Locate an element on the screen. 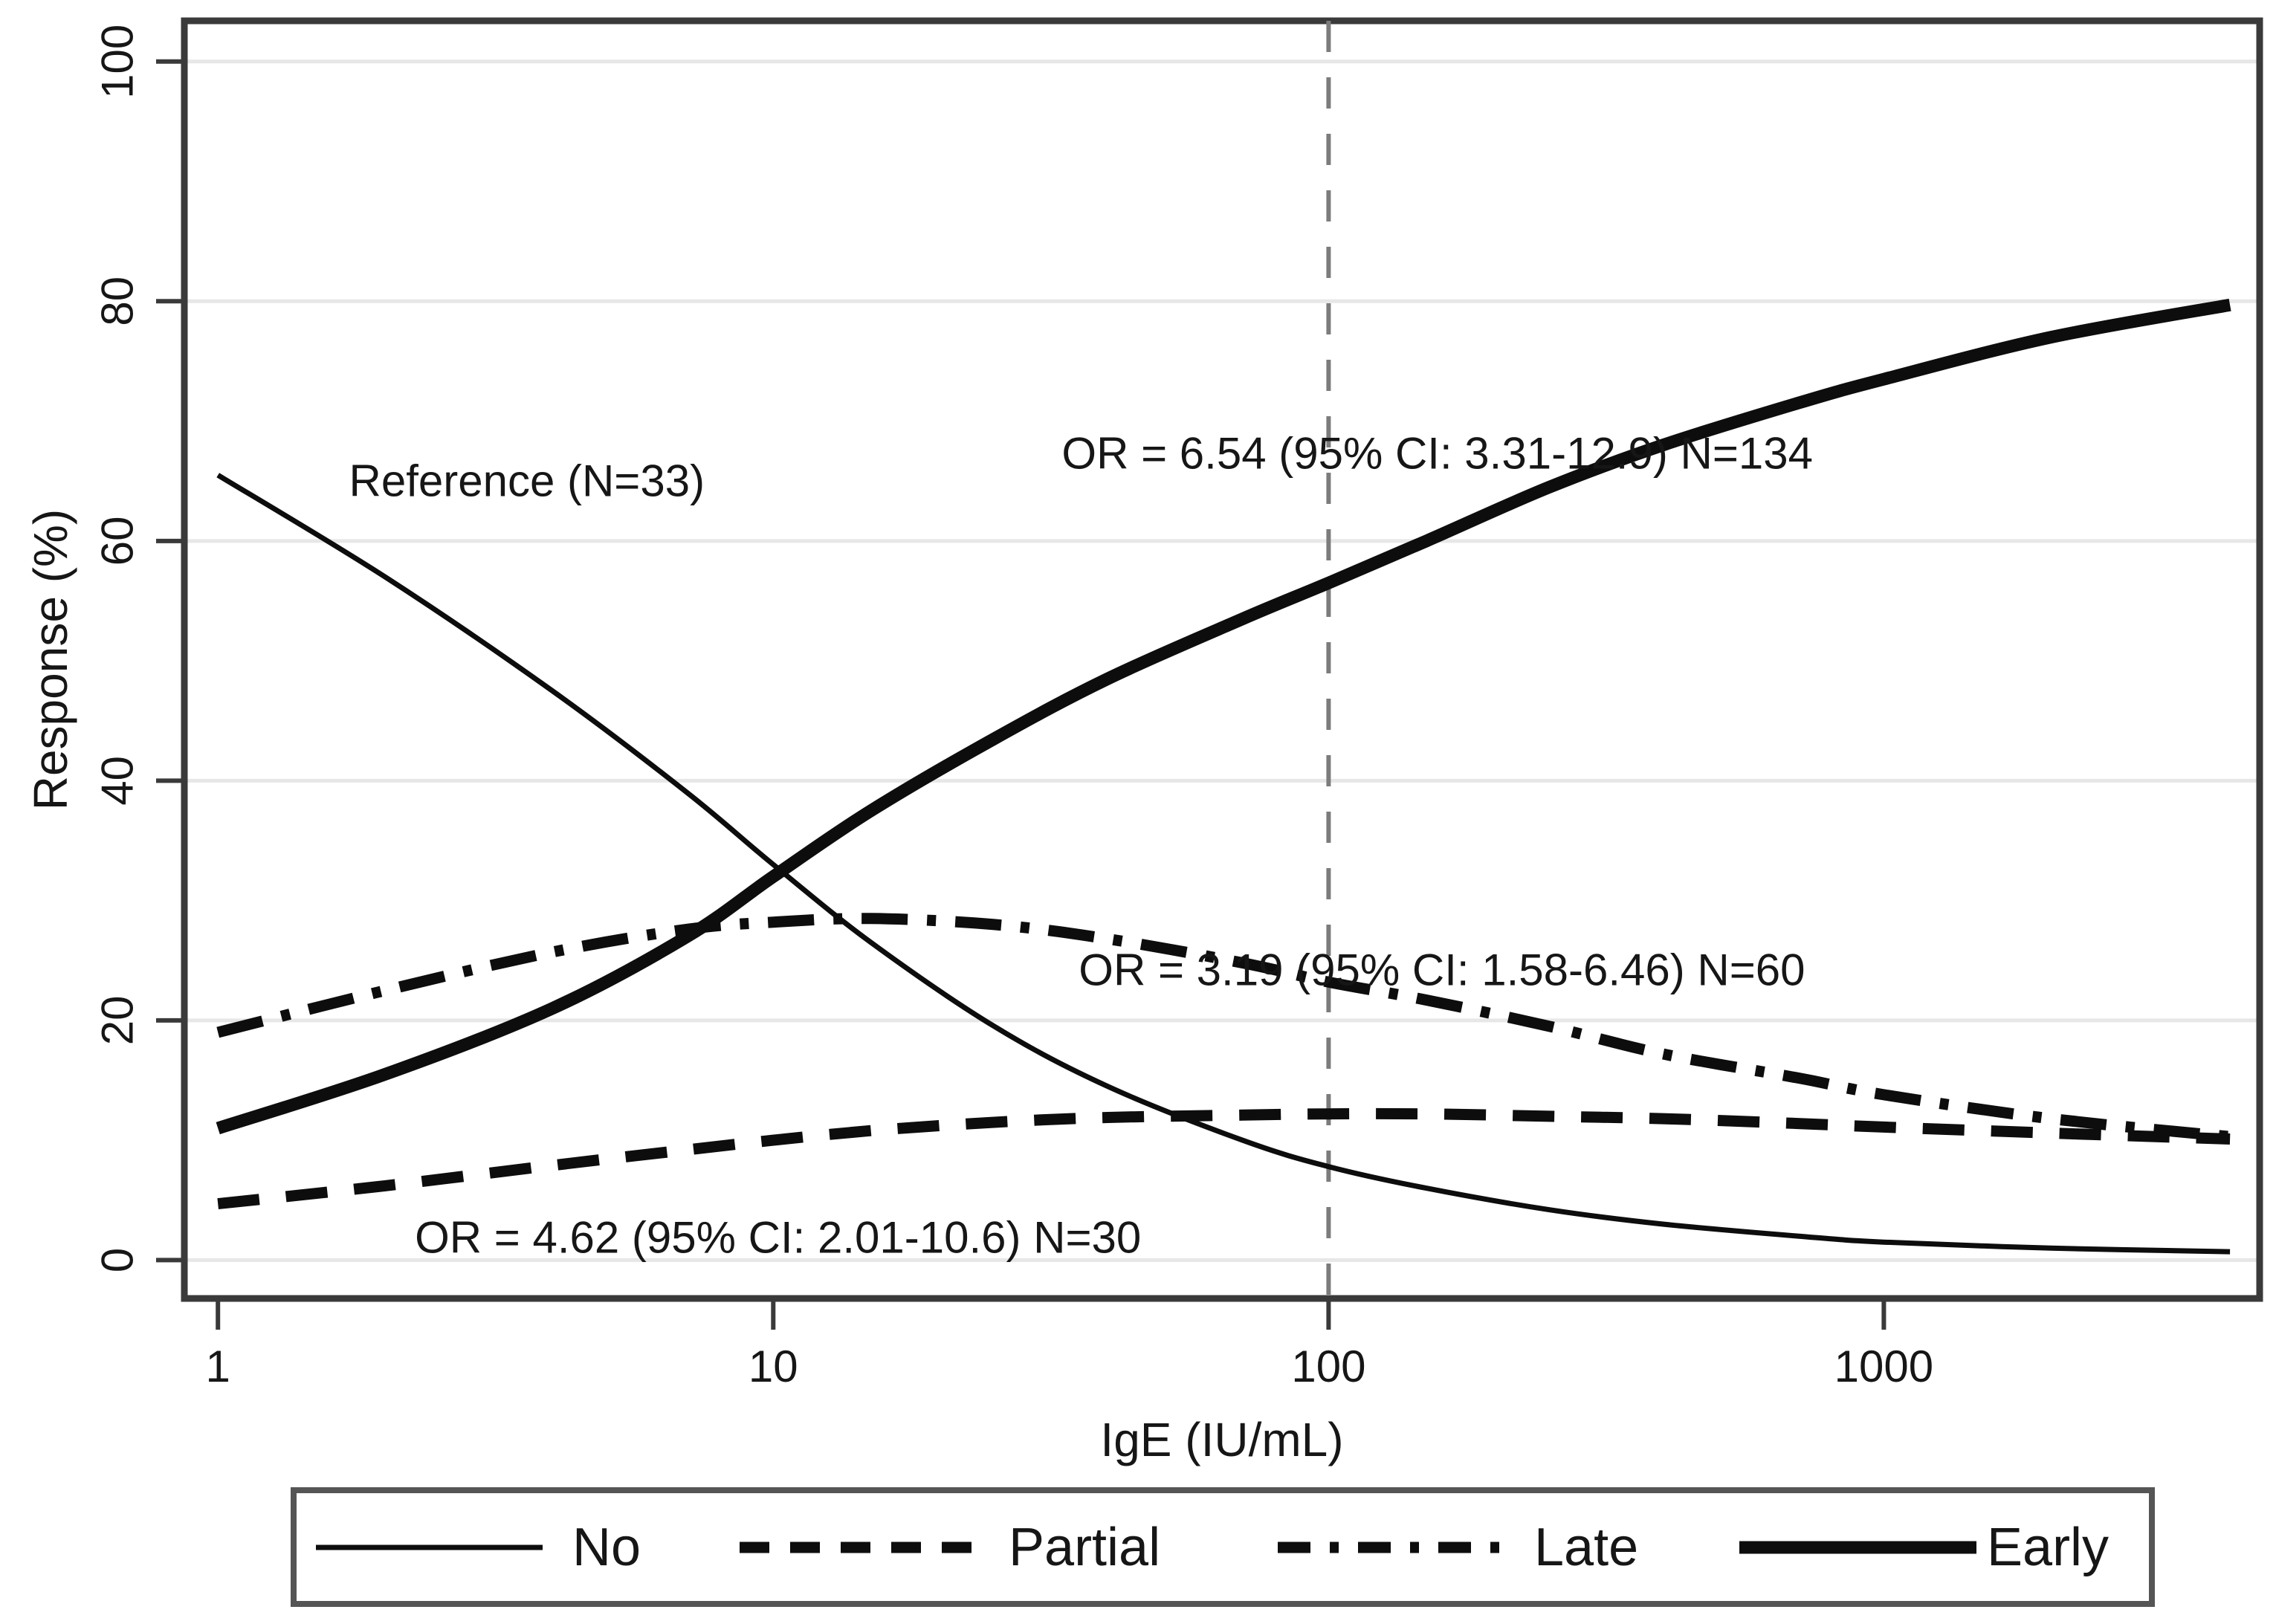 The image size is (2276, 1624). y-tick-label-40: 40 is located at coordinates (118, 781).